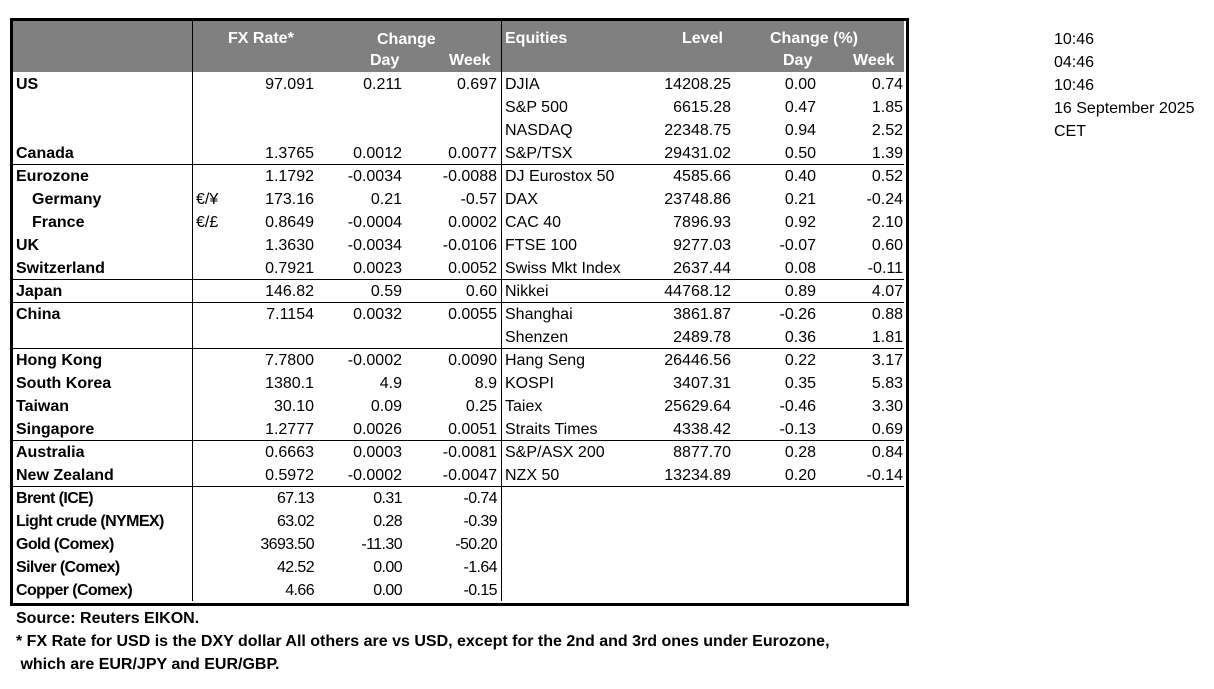 The image size is (1214, 689). I want to click on currency-pair: €/£, so click(207, 222).